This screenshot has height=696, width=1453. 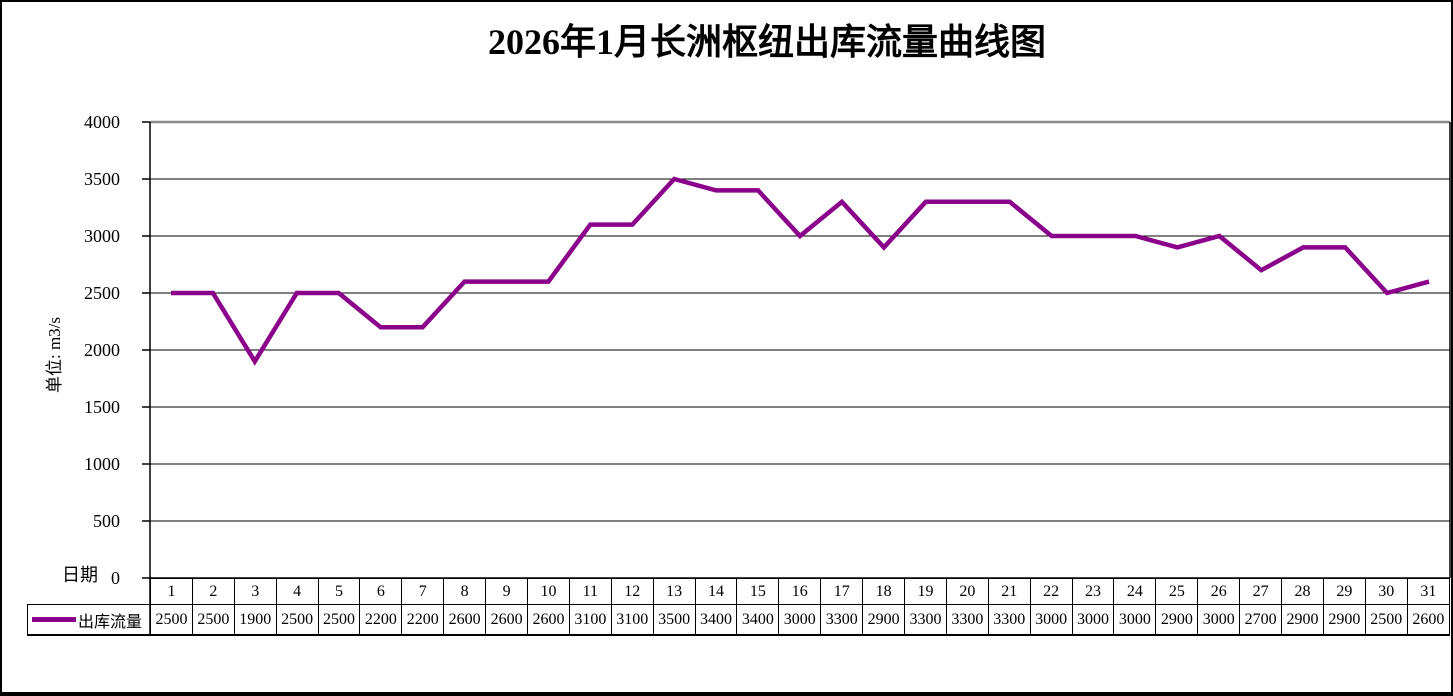 I want to click on day-header-cell: 8, so click(x=465, y=591).